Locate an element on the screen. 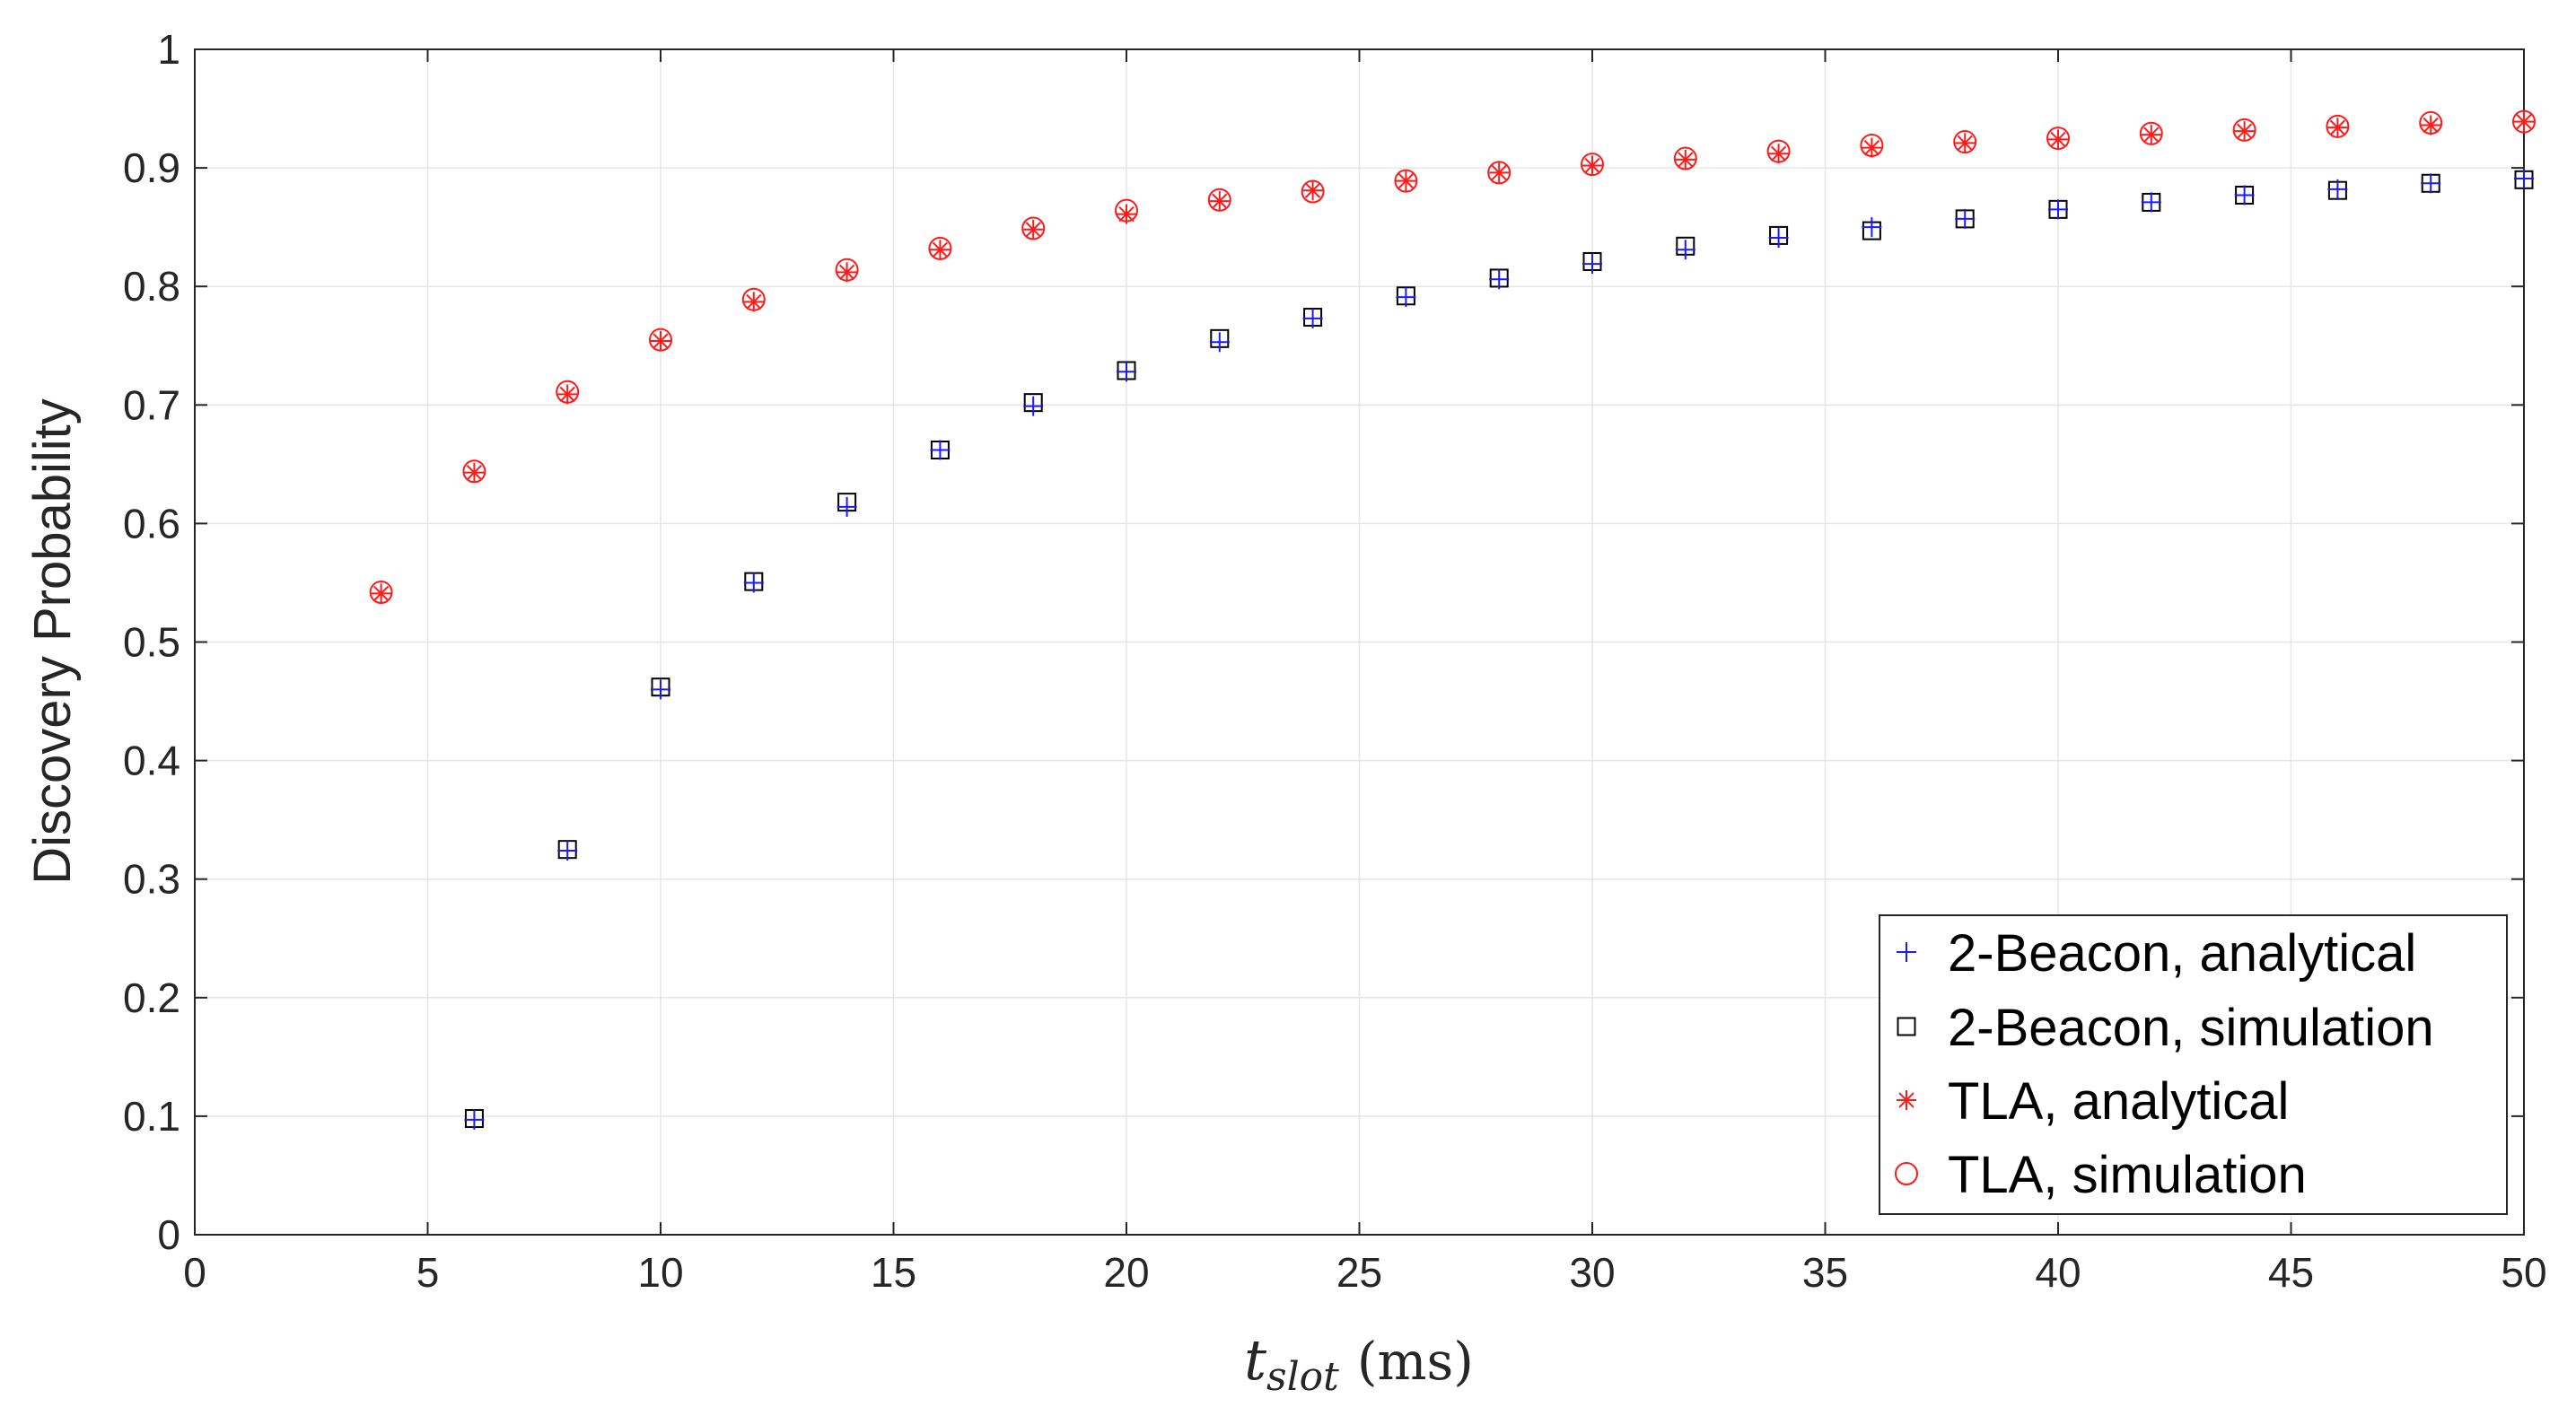  x-tick-label: 15 is located at coordinates (893, 1272).